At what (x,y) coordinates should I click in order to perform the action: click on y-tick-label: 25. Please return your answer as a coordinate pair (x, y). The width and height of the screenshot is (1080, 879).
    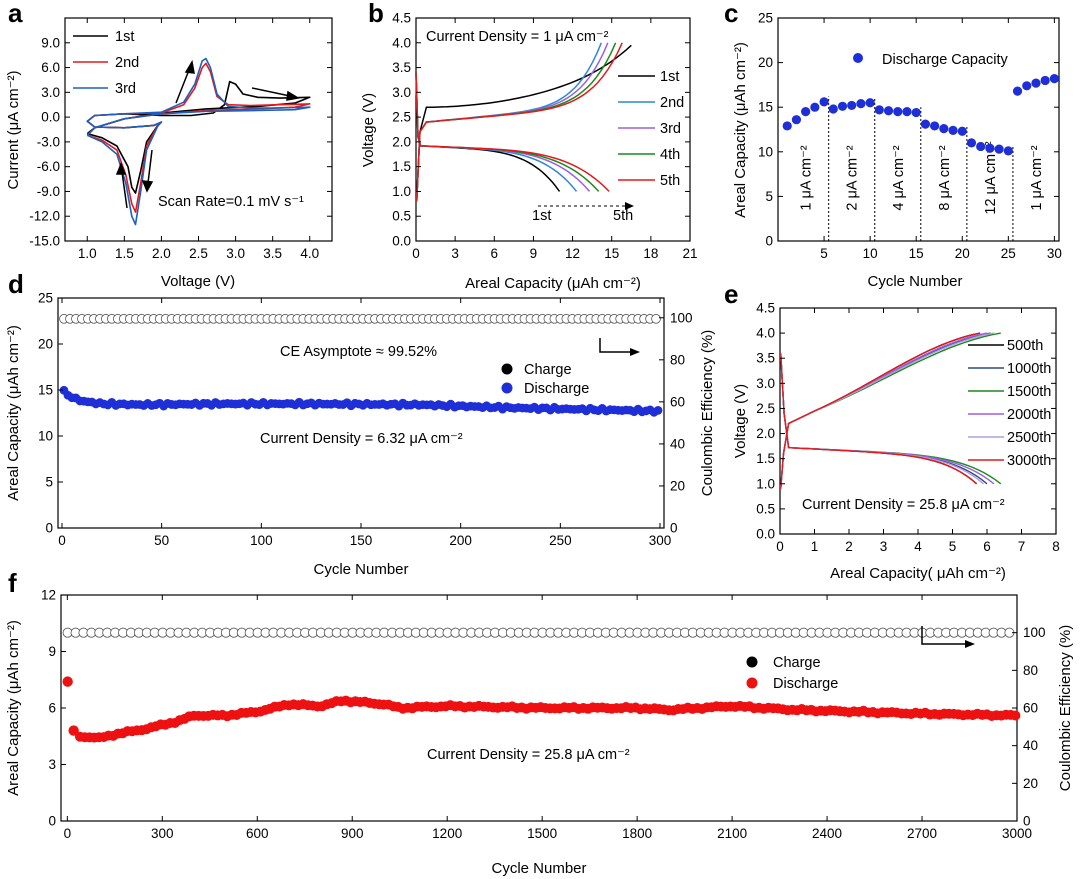
    Looking at the image, I should click on (45, 298).